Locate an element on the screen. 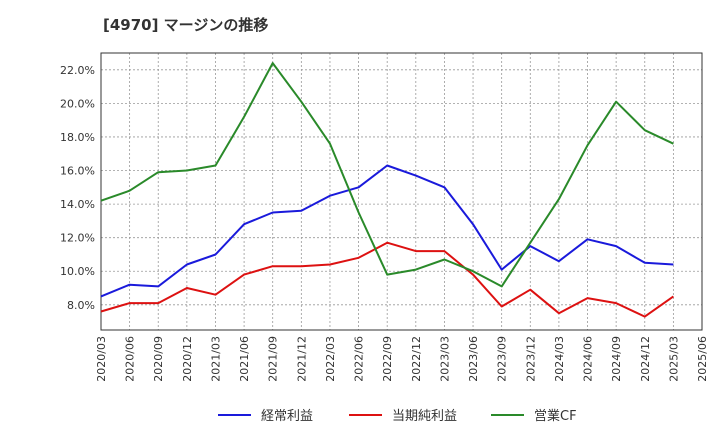 This screenshot has width=720, height=440. x-tick-label: 2020/12 is located at coordinates (187, 359).